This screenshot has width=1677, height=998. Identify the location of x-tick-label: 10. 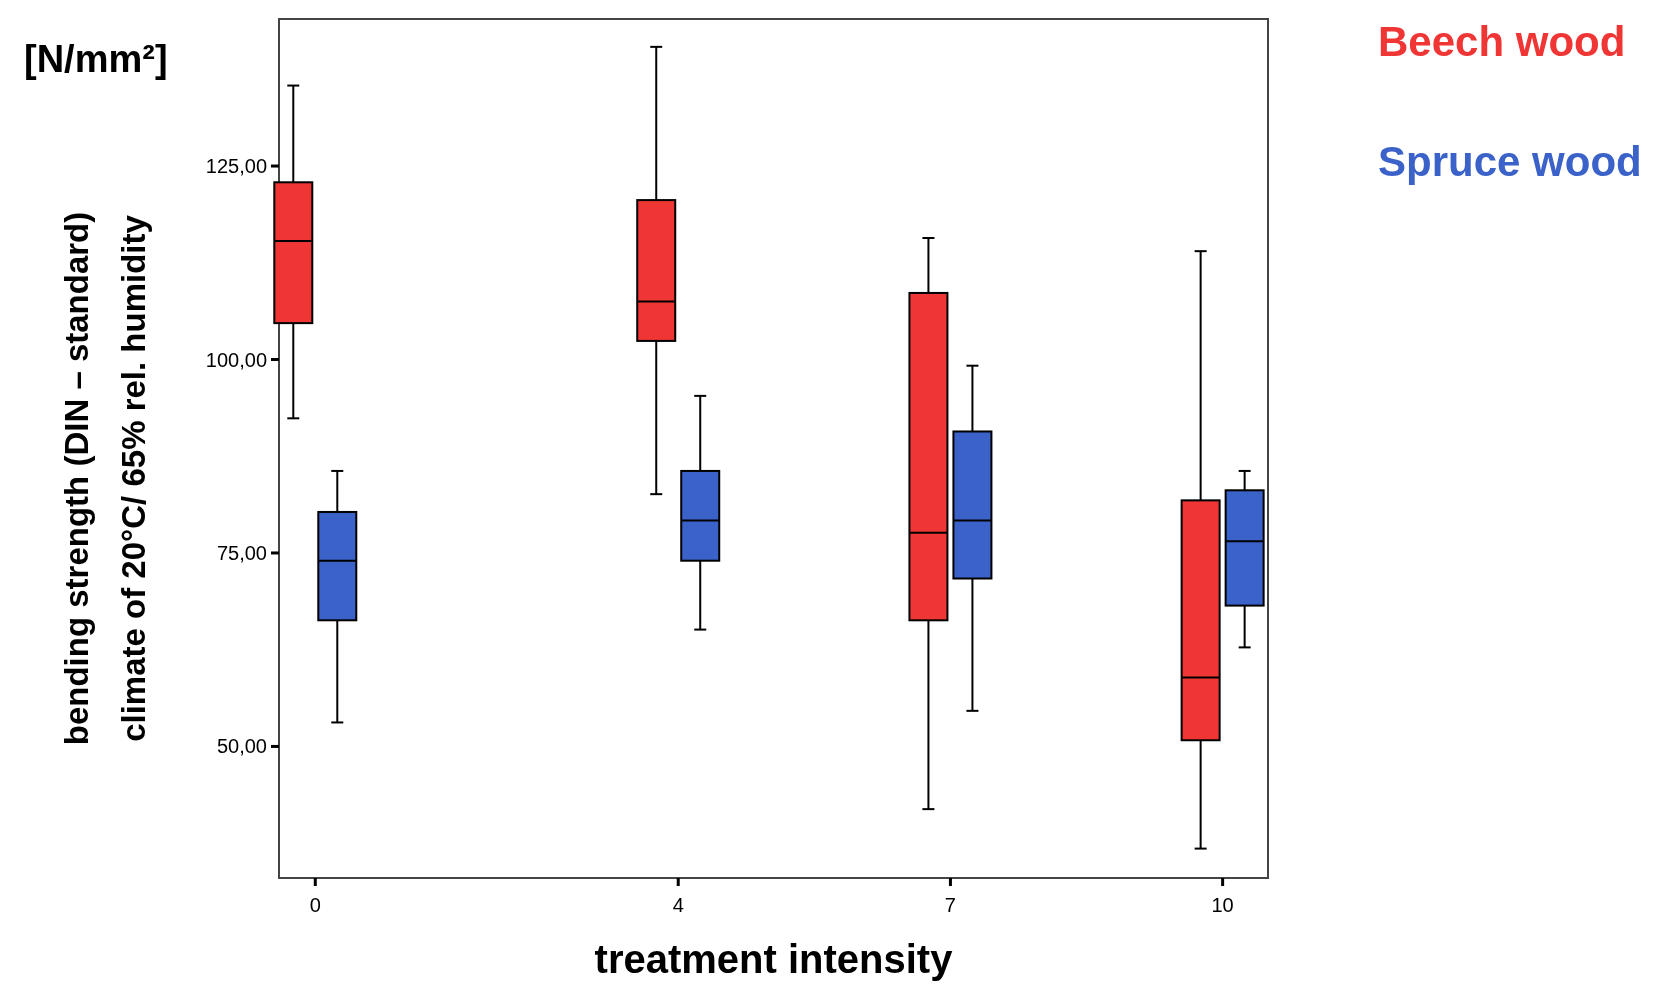
(1222, 905).